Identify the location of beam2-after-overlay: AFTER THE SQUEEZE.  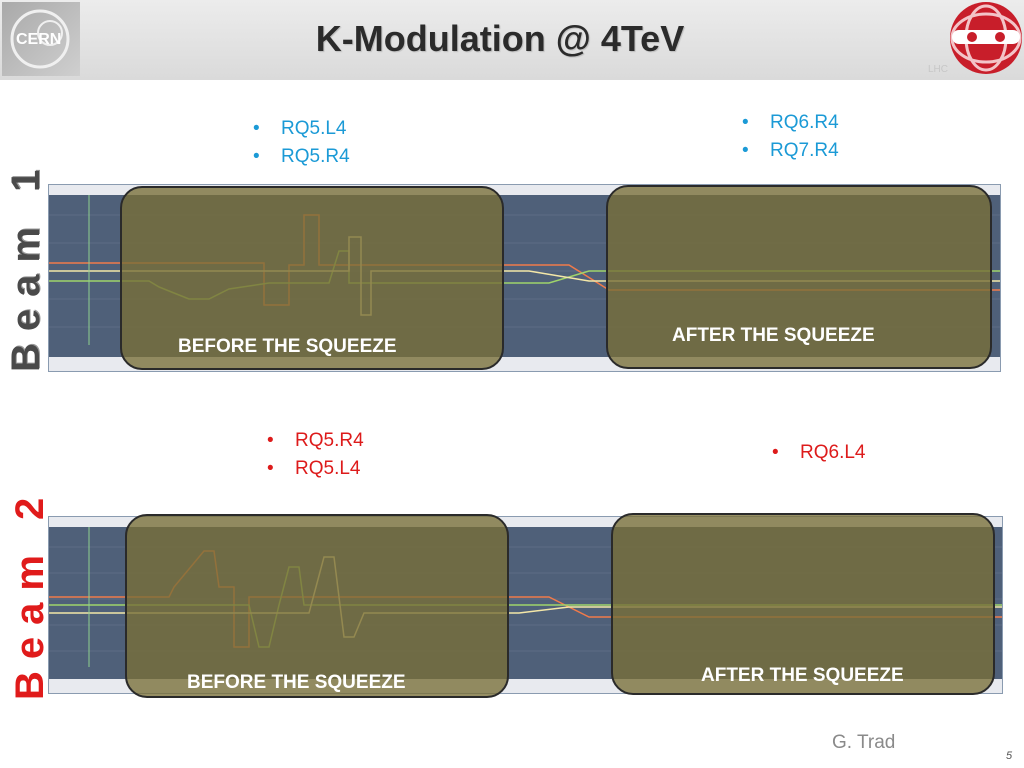
(803, 604).